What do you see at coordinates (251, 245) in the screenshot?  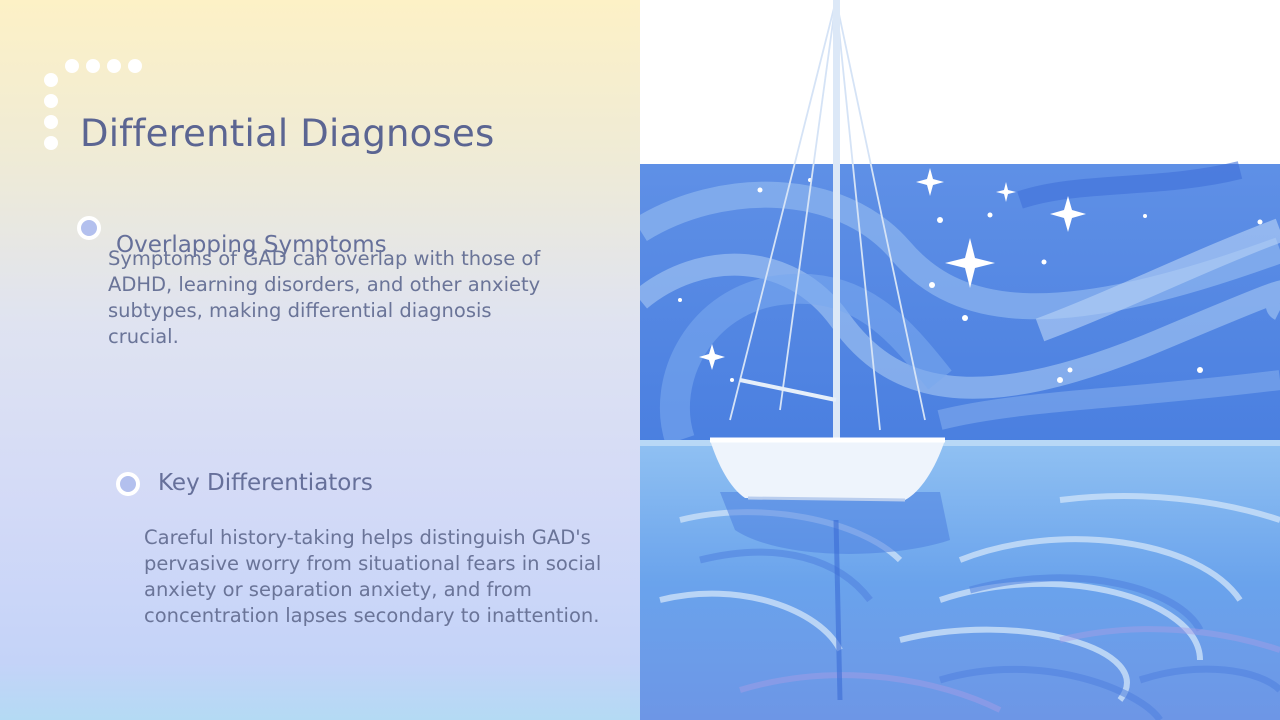 I see `section-heading: Overlapping Symptoms` at bounding box center [251, 245].